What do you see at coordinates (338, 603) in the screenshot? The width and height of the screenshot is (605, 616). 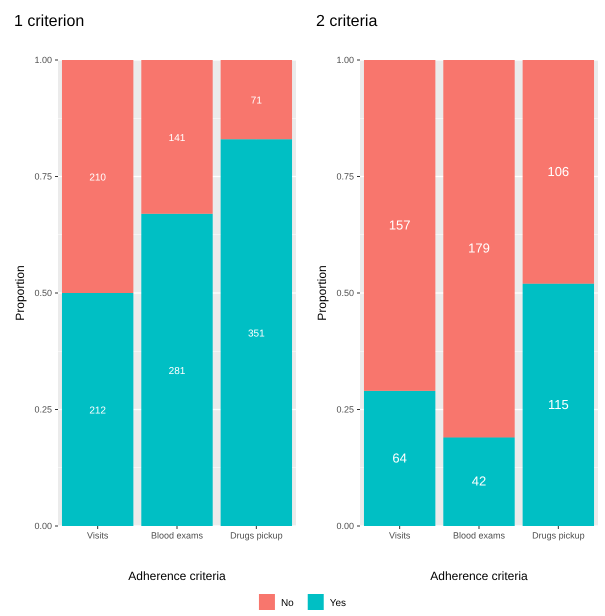 I see `legend-label: Yes` at bounding box center [338, 603].